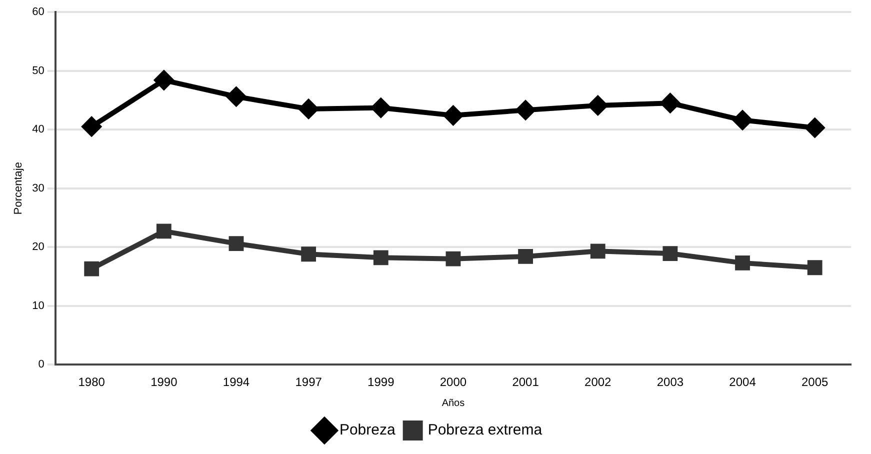  Describe the element at coordinates (38, 247) in the screenshot. I see `y-tick-label: 20` at that location.